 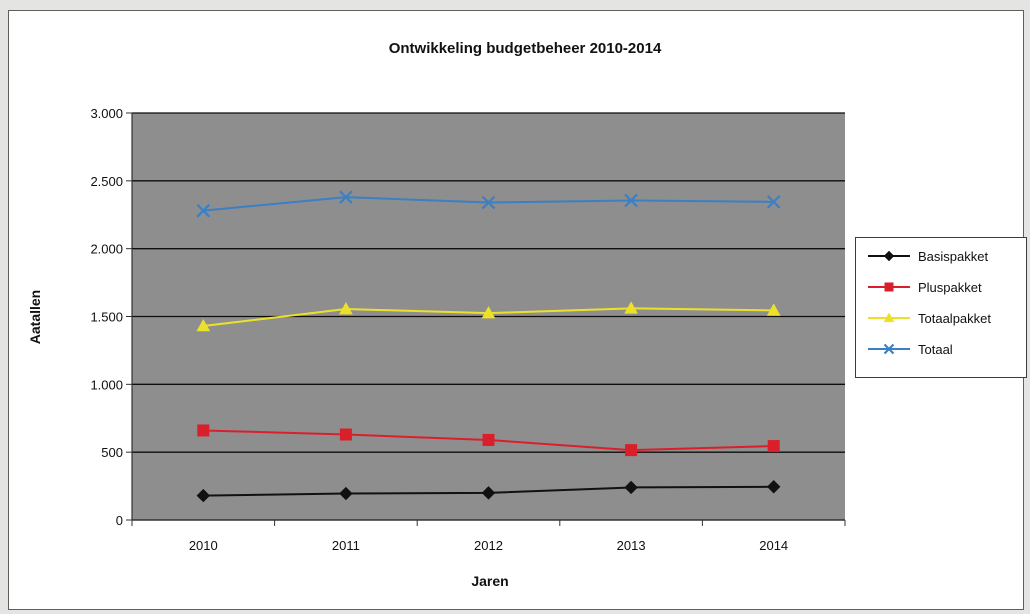 I want to click on legend-item-basispakket: Basispakket, so click(x=927, y=256).